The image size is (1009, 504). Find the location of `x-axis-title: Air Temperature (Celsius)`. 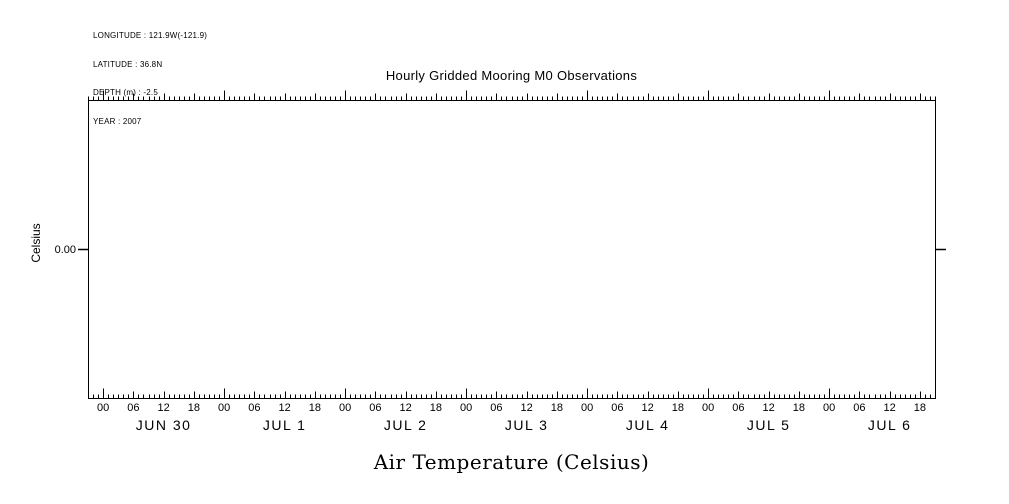

x-axis-title: Air Temperature (Celsius) is located at coordinates (511, 462).